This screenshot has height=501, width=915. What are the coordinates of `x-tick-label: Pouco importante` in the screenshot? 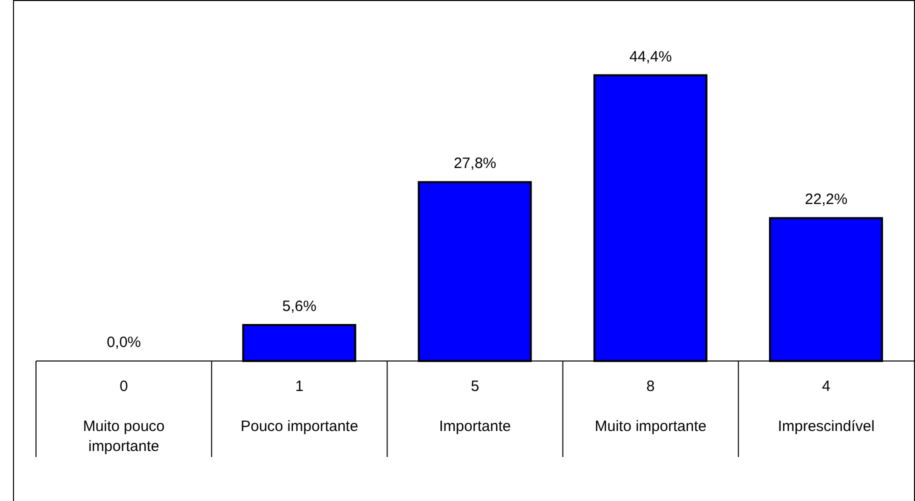 It's located at (299, 426).